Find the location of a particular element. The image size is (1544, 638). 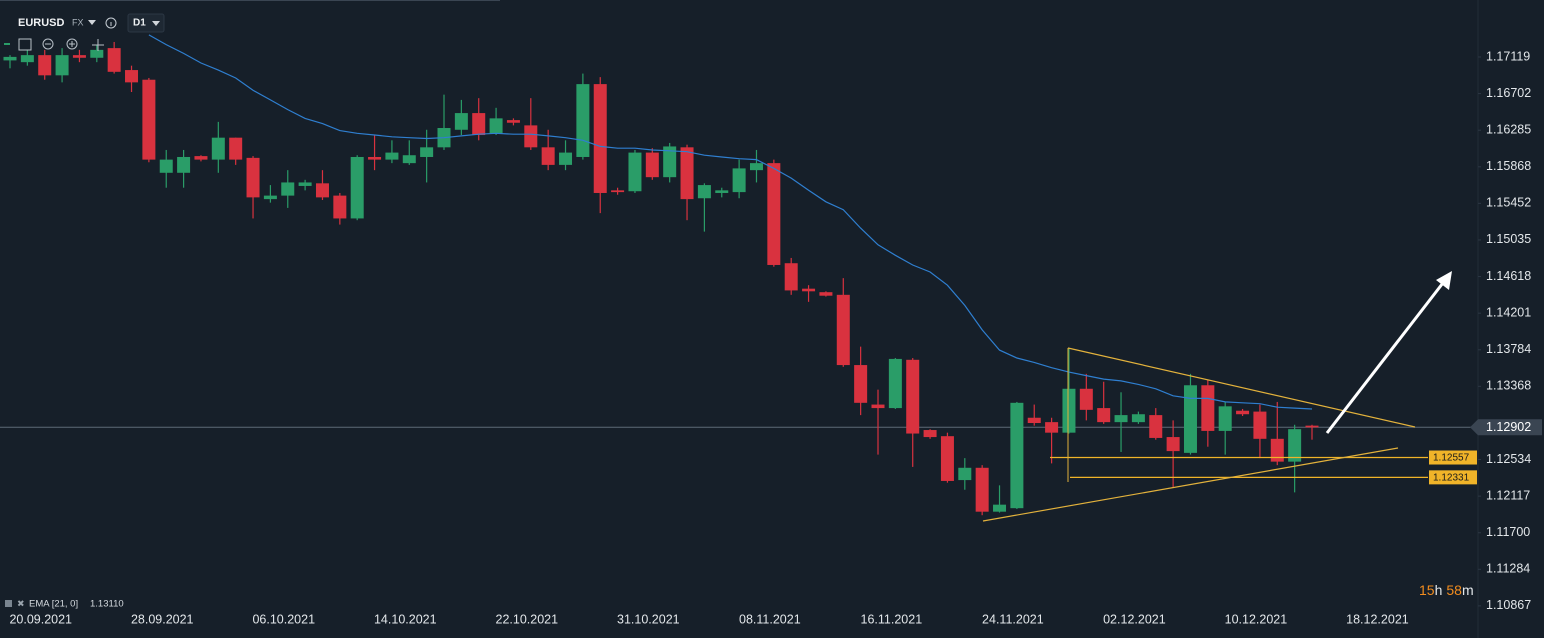

y-tick-label: 1.11284 is located at coordinates (1508, 569).